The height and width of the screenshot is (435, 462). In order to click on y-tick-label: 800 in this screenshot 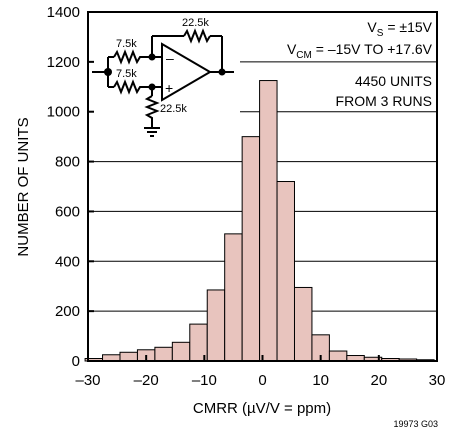, I will do `click(67, 162)`.